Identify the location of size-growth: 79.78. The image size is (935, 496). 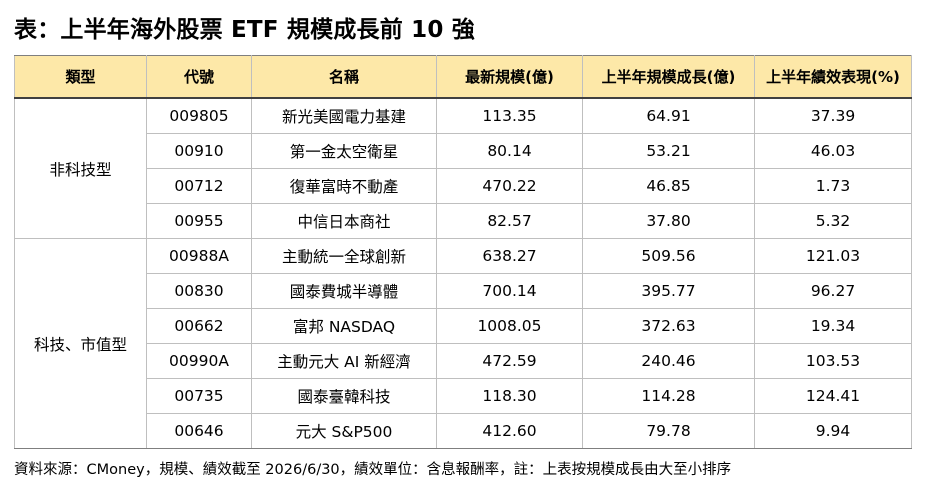
(668, 431).